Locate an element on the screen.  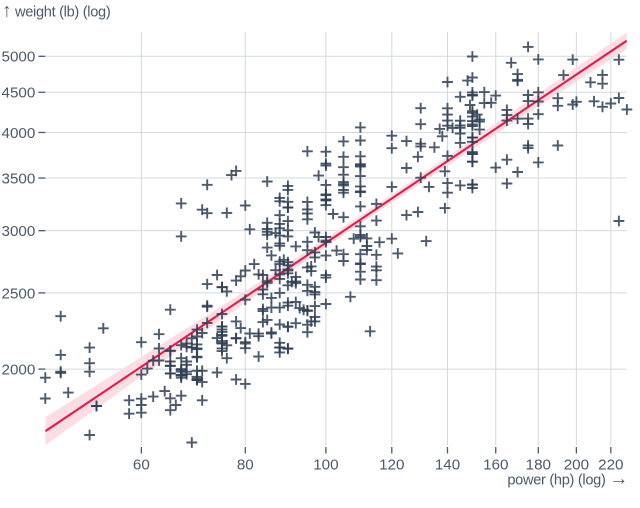
svg-text: 140 is located at coordinates (447, 464).